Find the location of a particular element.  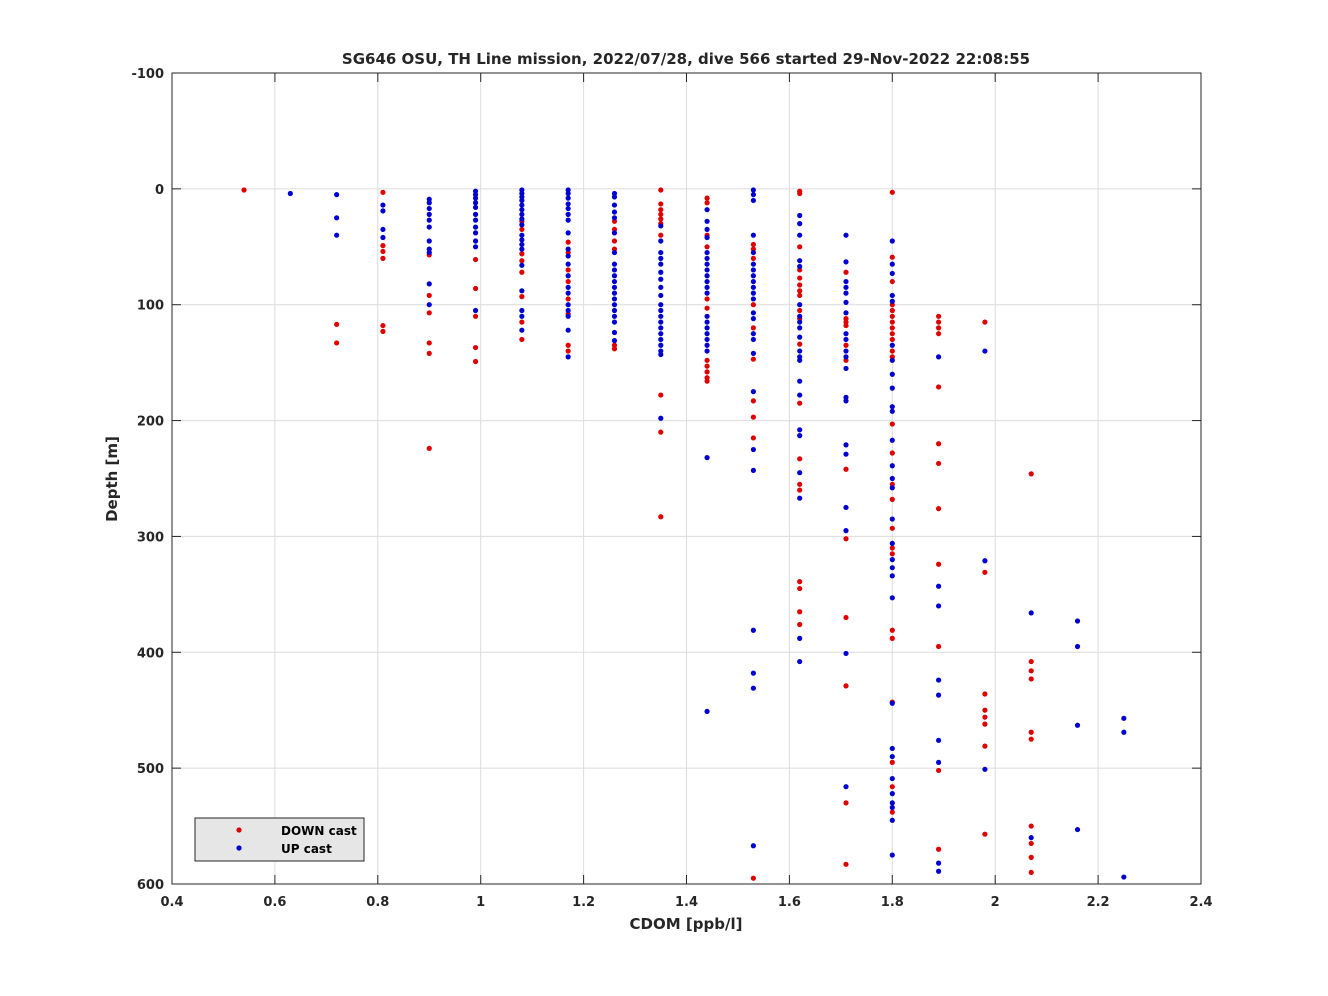

x-tick-label: 1.6 is located at coordinates (789, 902).